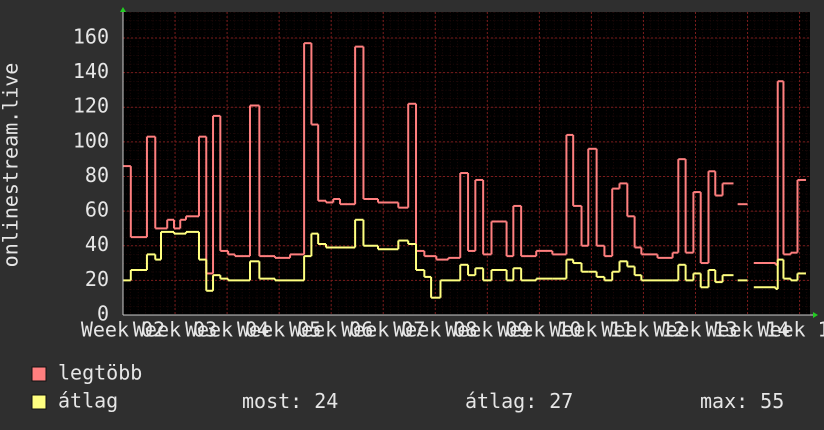 The image size is (824, 430). Describe the element at coordinates (279, 330) in the screenshot. I see `x-tick-label: Week 05` at that location.